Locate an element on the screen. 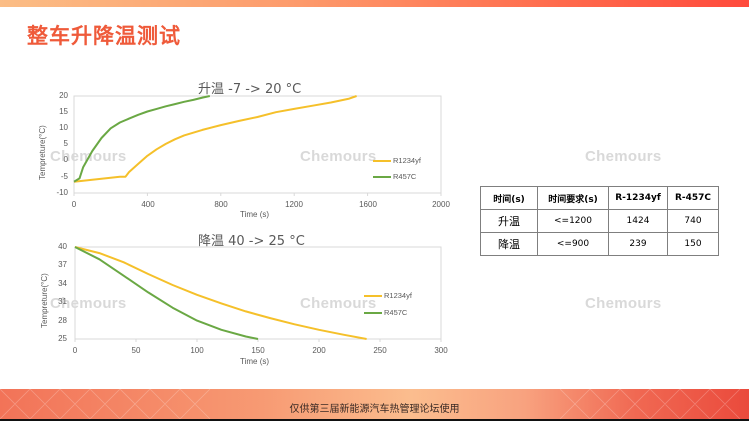  y-tick: 37 is located at coordinates (62, 264).